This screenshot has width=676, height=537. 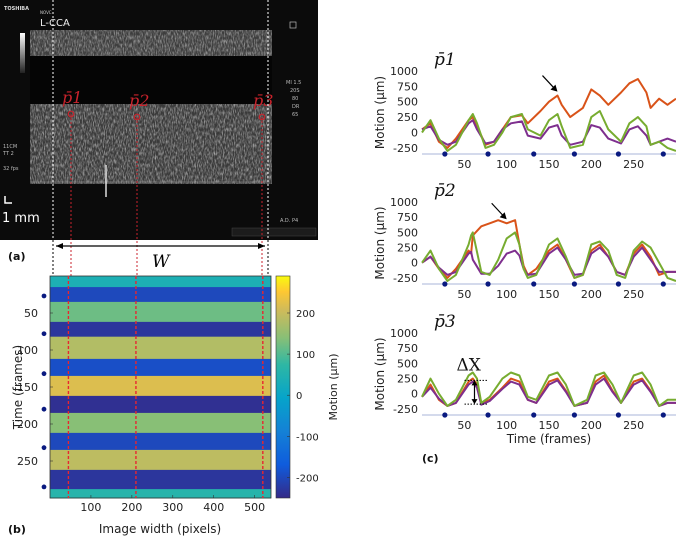 What do you see at coordinates (333, 386) in the screenshot?
I see `colorbar-label: Motion (µm)` at bounding box center [333, 386].